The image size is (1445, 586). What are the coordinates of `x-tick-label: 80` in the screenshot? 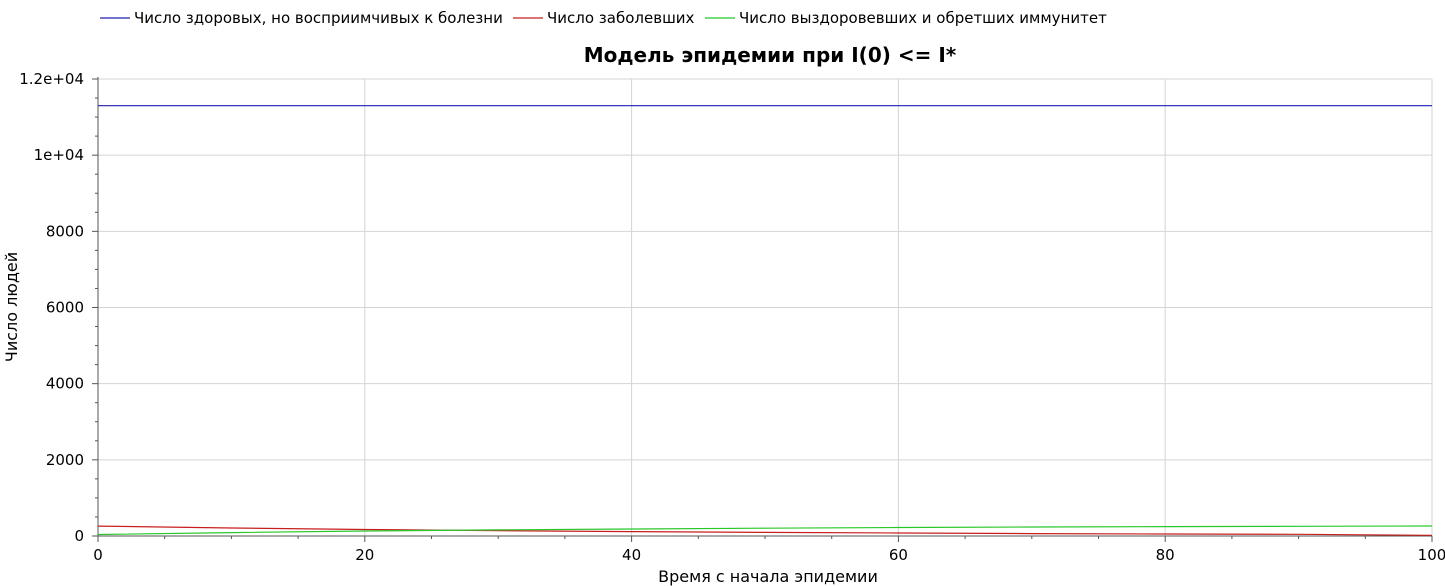 It's located at (1165, 555).